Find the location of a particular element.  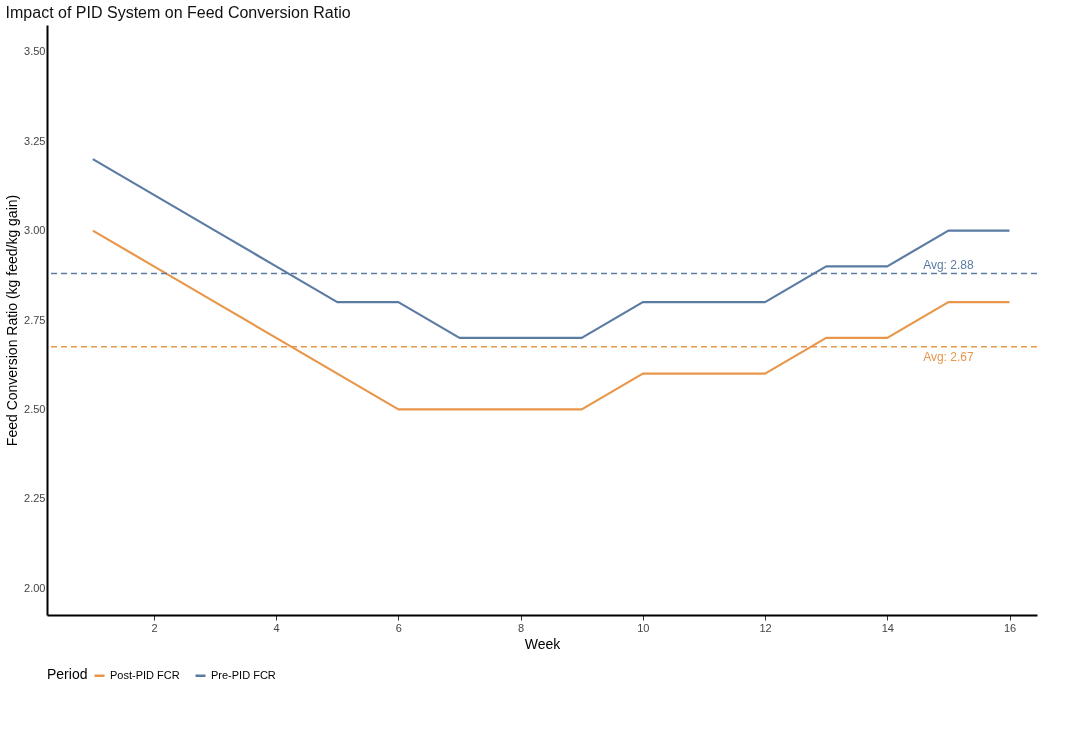

y-tick-label: 3.50 is located at coordinates (35, 51).